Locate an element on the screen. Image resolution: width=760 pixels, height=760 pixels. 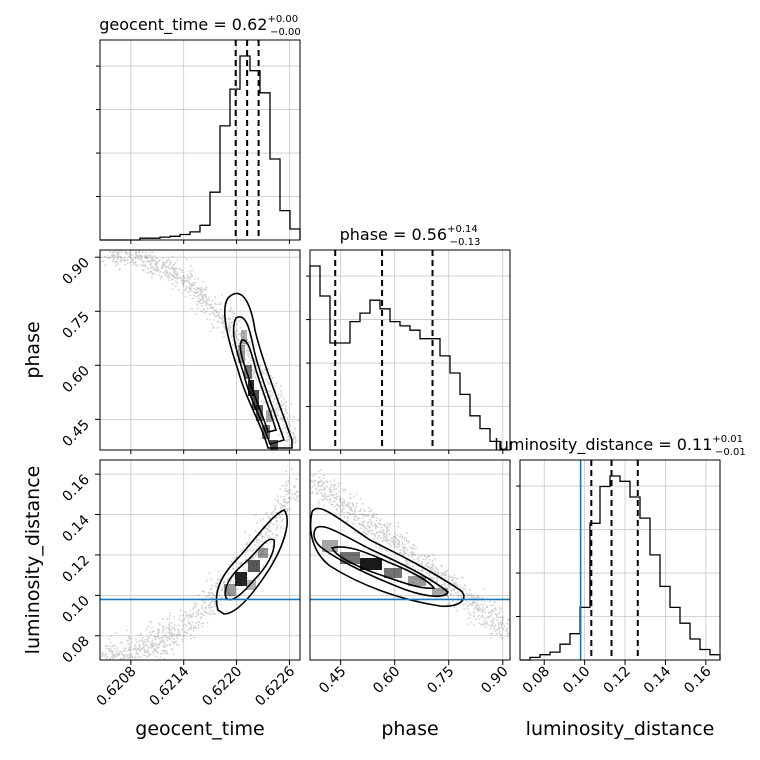
y-tick-label: 0.45 is located at coordinates (75, 433).